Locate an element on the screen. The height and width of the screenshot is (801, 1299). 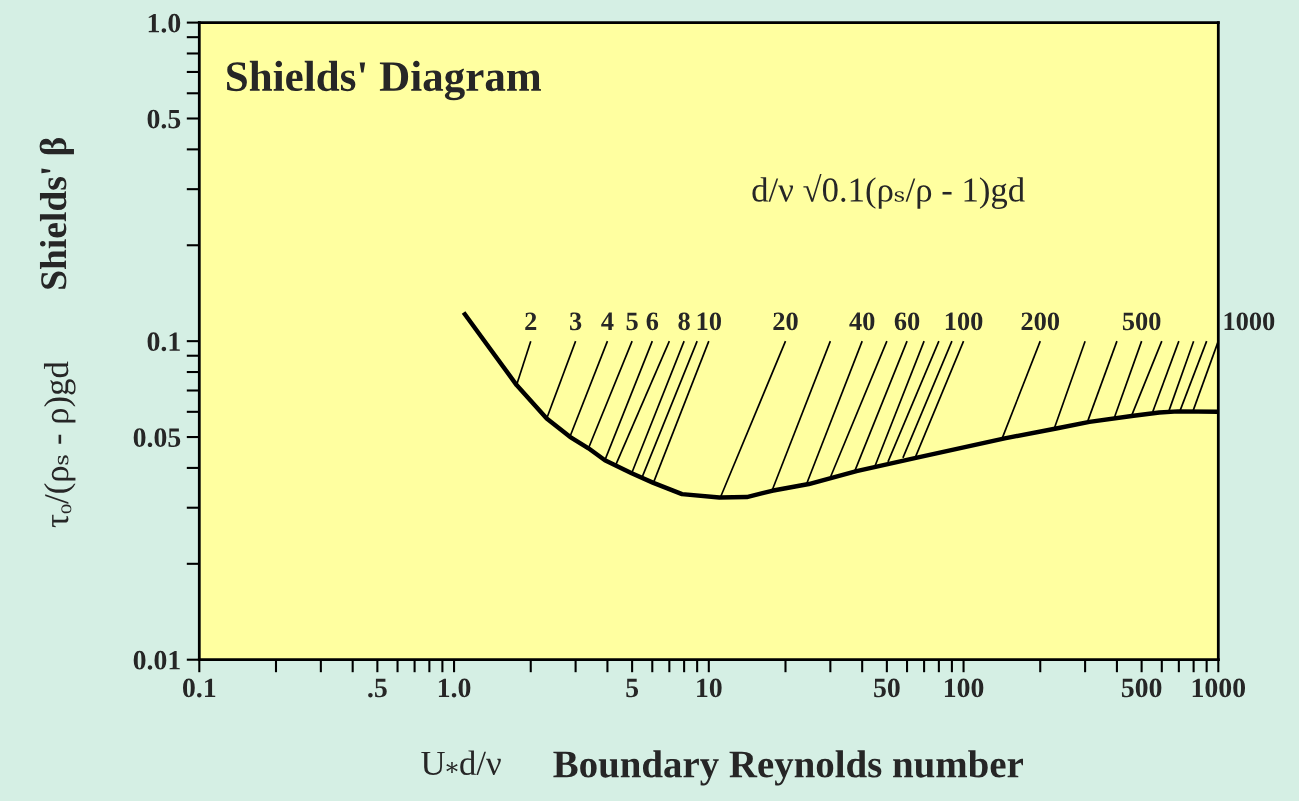
x-tick-label: 5 is located at coordinates (632, 688).